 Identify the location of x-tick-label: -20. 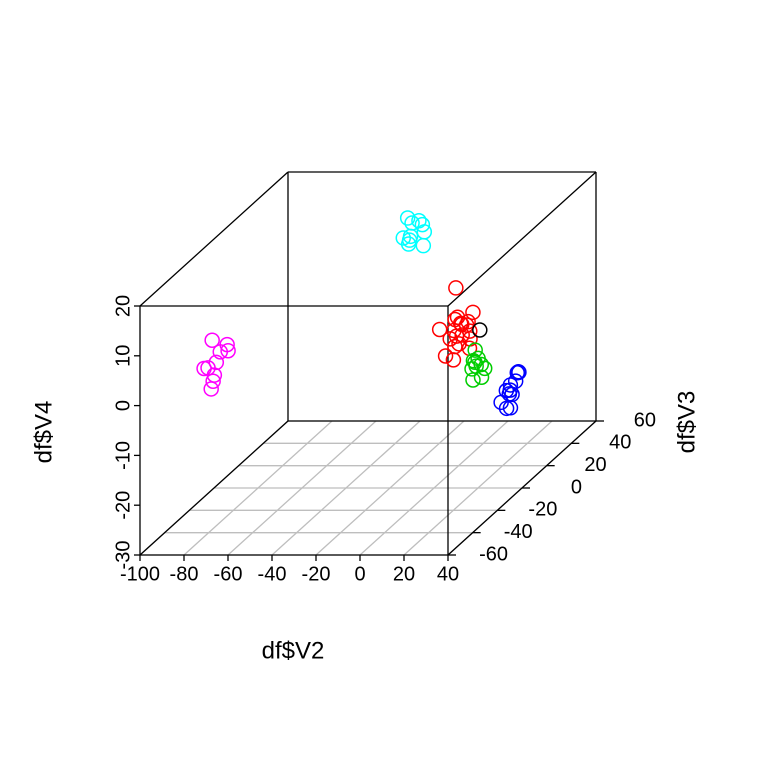
(316, 574).